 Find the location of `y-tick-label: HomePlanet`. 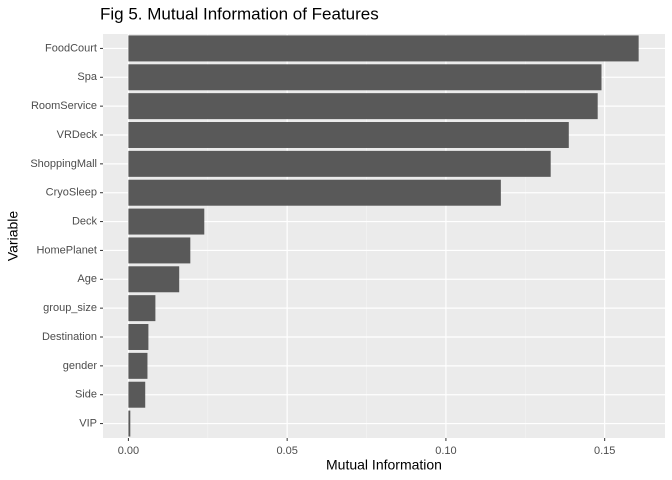

y-tick-label: HomePlanet is located at coordinates (66, 250).